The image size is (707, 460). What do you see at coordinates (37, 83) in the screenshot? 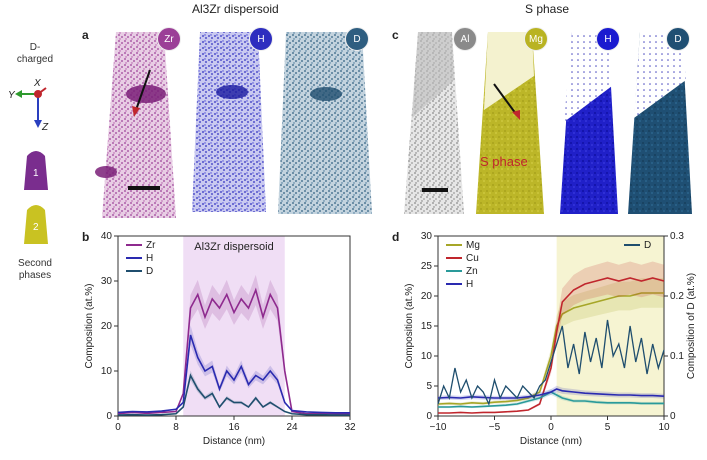
I see `axis-x-label: X` at bounding box center [37, 83].